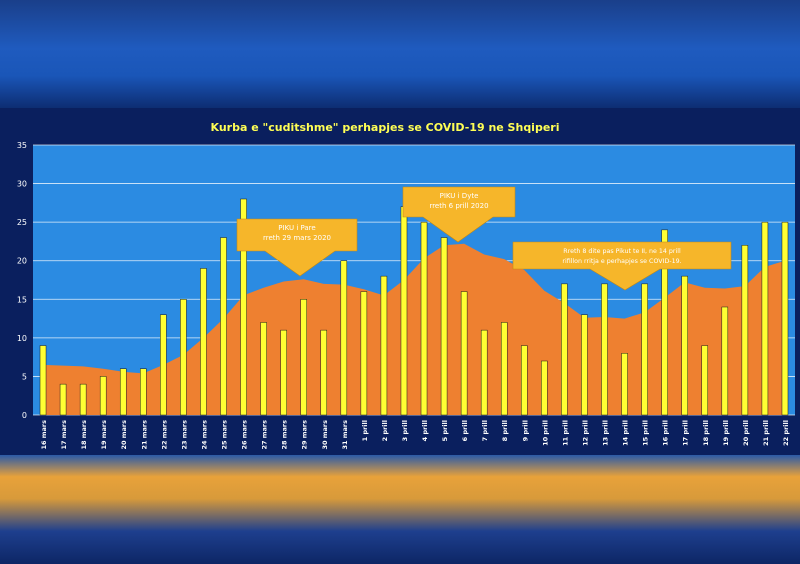 Image resolution: width=800 pixels, height=564 pixels. I want to click on y-tick-label: 0, so click(24, 415).